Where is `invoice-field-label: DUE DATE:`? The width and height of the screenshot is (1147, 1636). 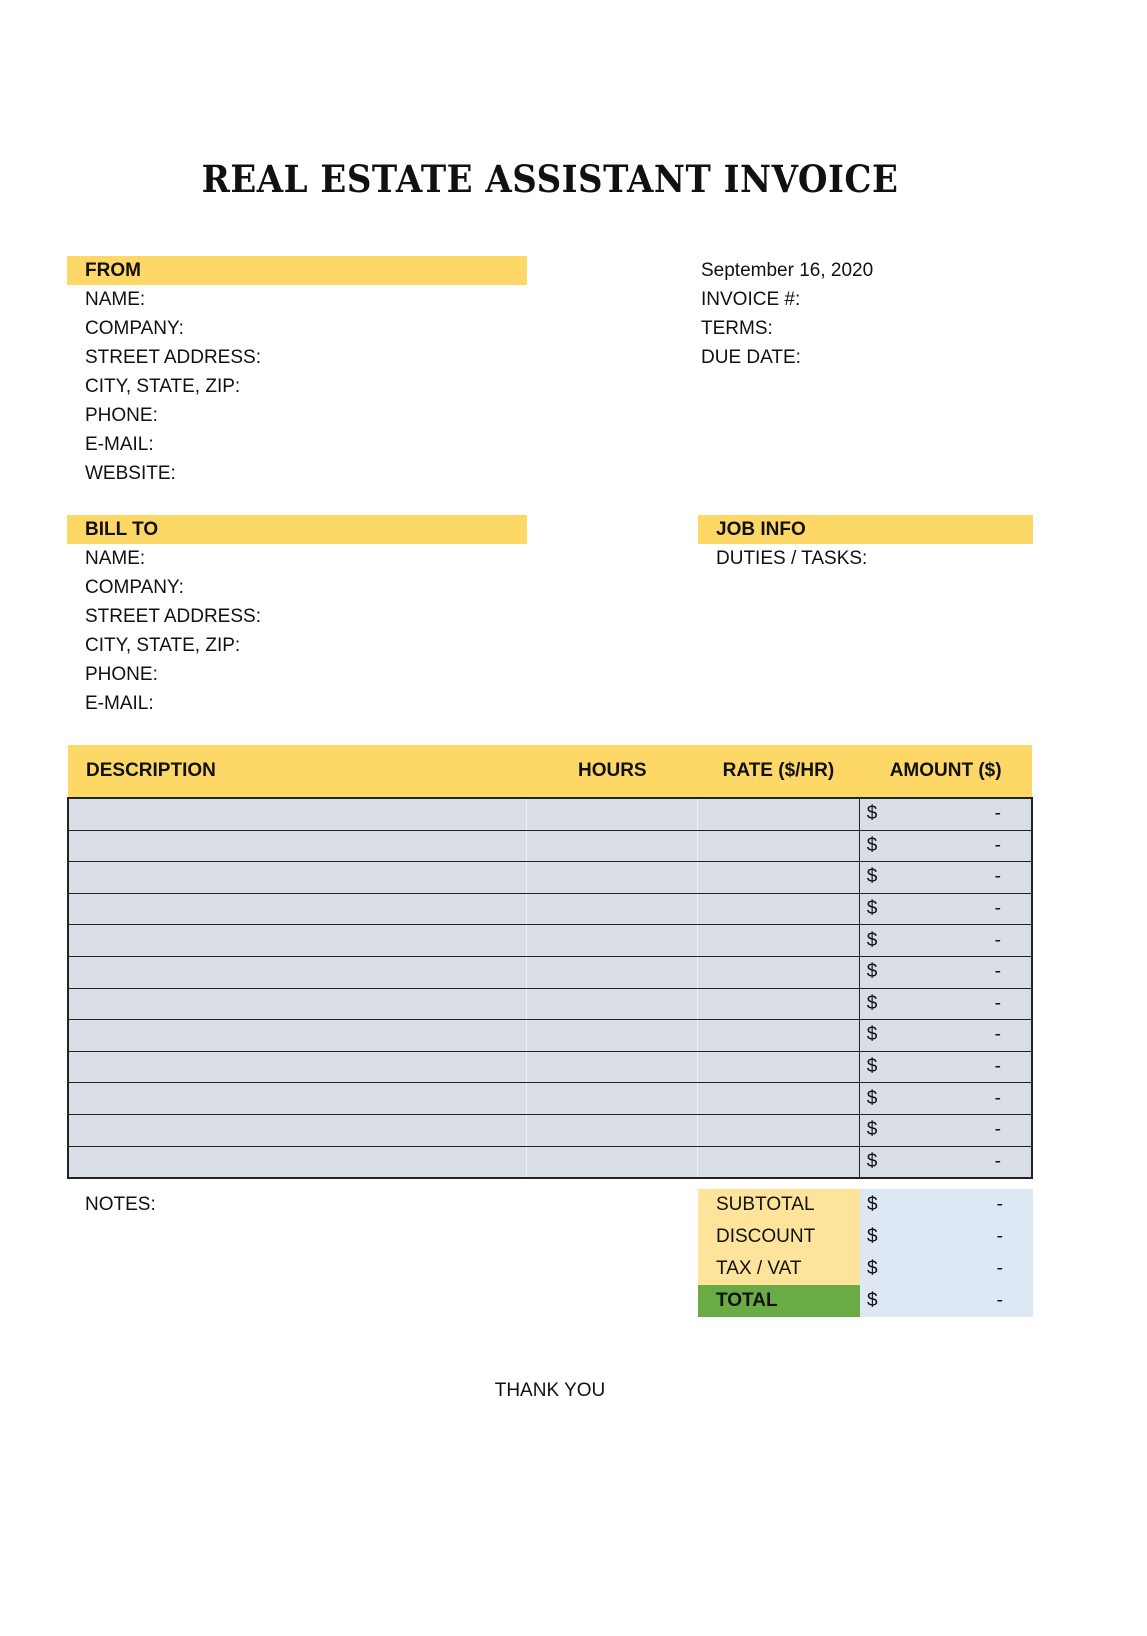 invoice-field-label: DUE DATE: is located at coordinates (751, 357).